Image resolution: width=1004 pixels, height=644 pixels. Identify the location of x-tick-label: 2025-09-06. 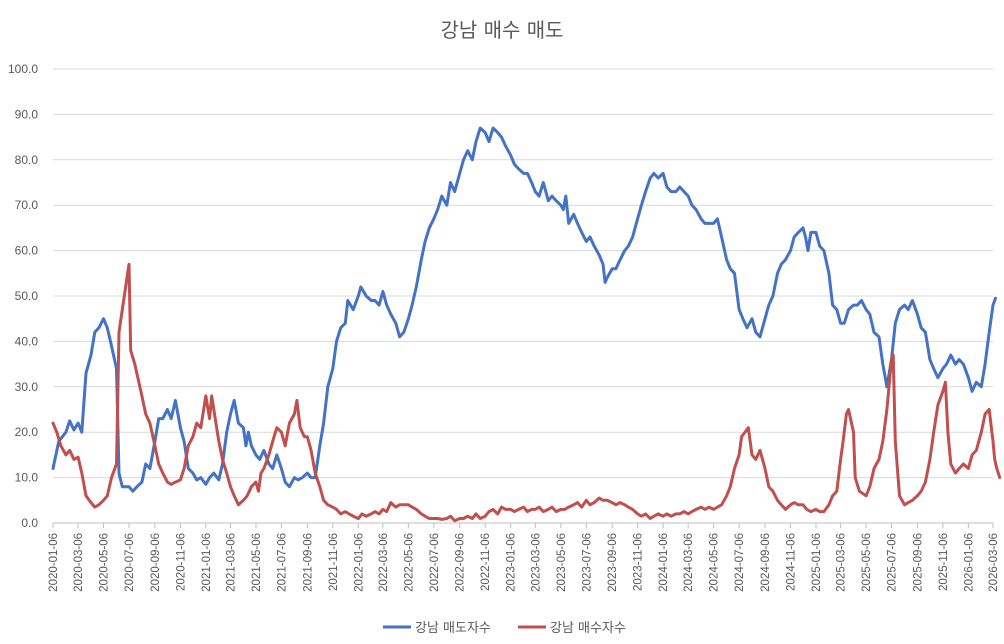
(918, 562).